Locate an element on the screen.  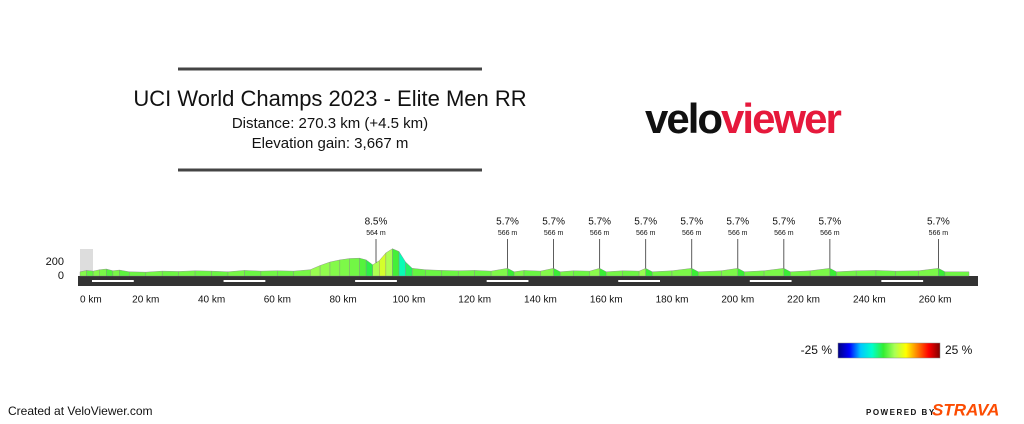
x-tick-label: 260 km is located at coordinates (935, 300).